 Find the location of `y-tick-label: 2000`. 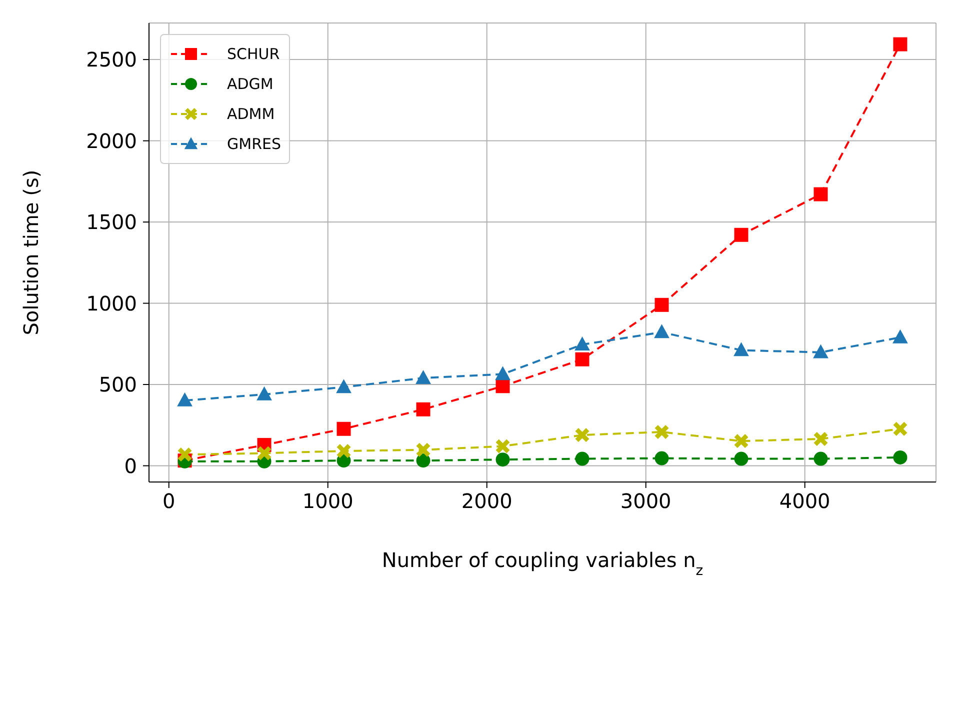

y-tick-label: 2000 is located at coordinates (111, 140).